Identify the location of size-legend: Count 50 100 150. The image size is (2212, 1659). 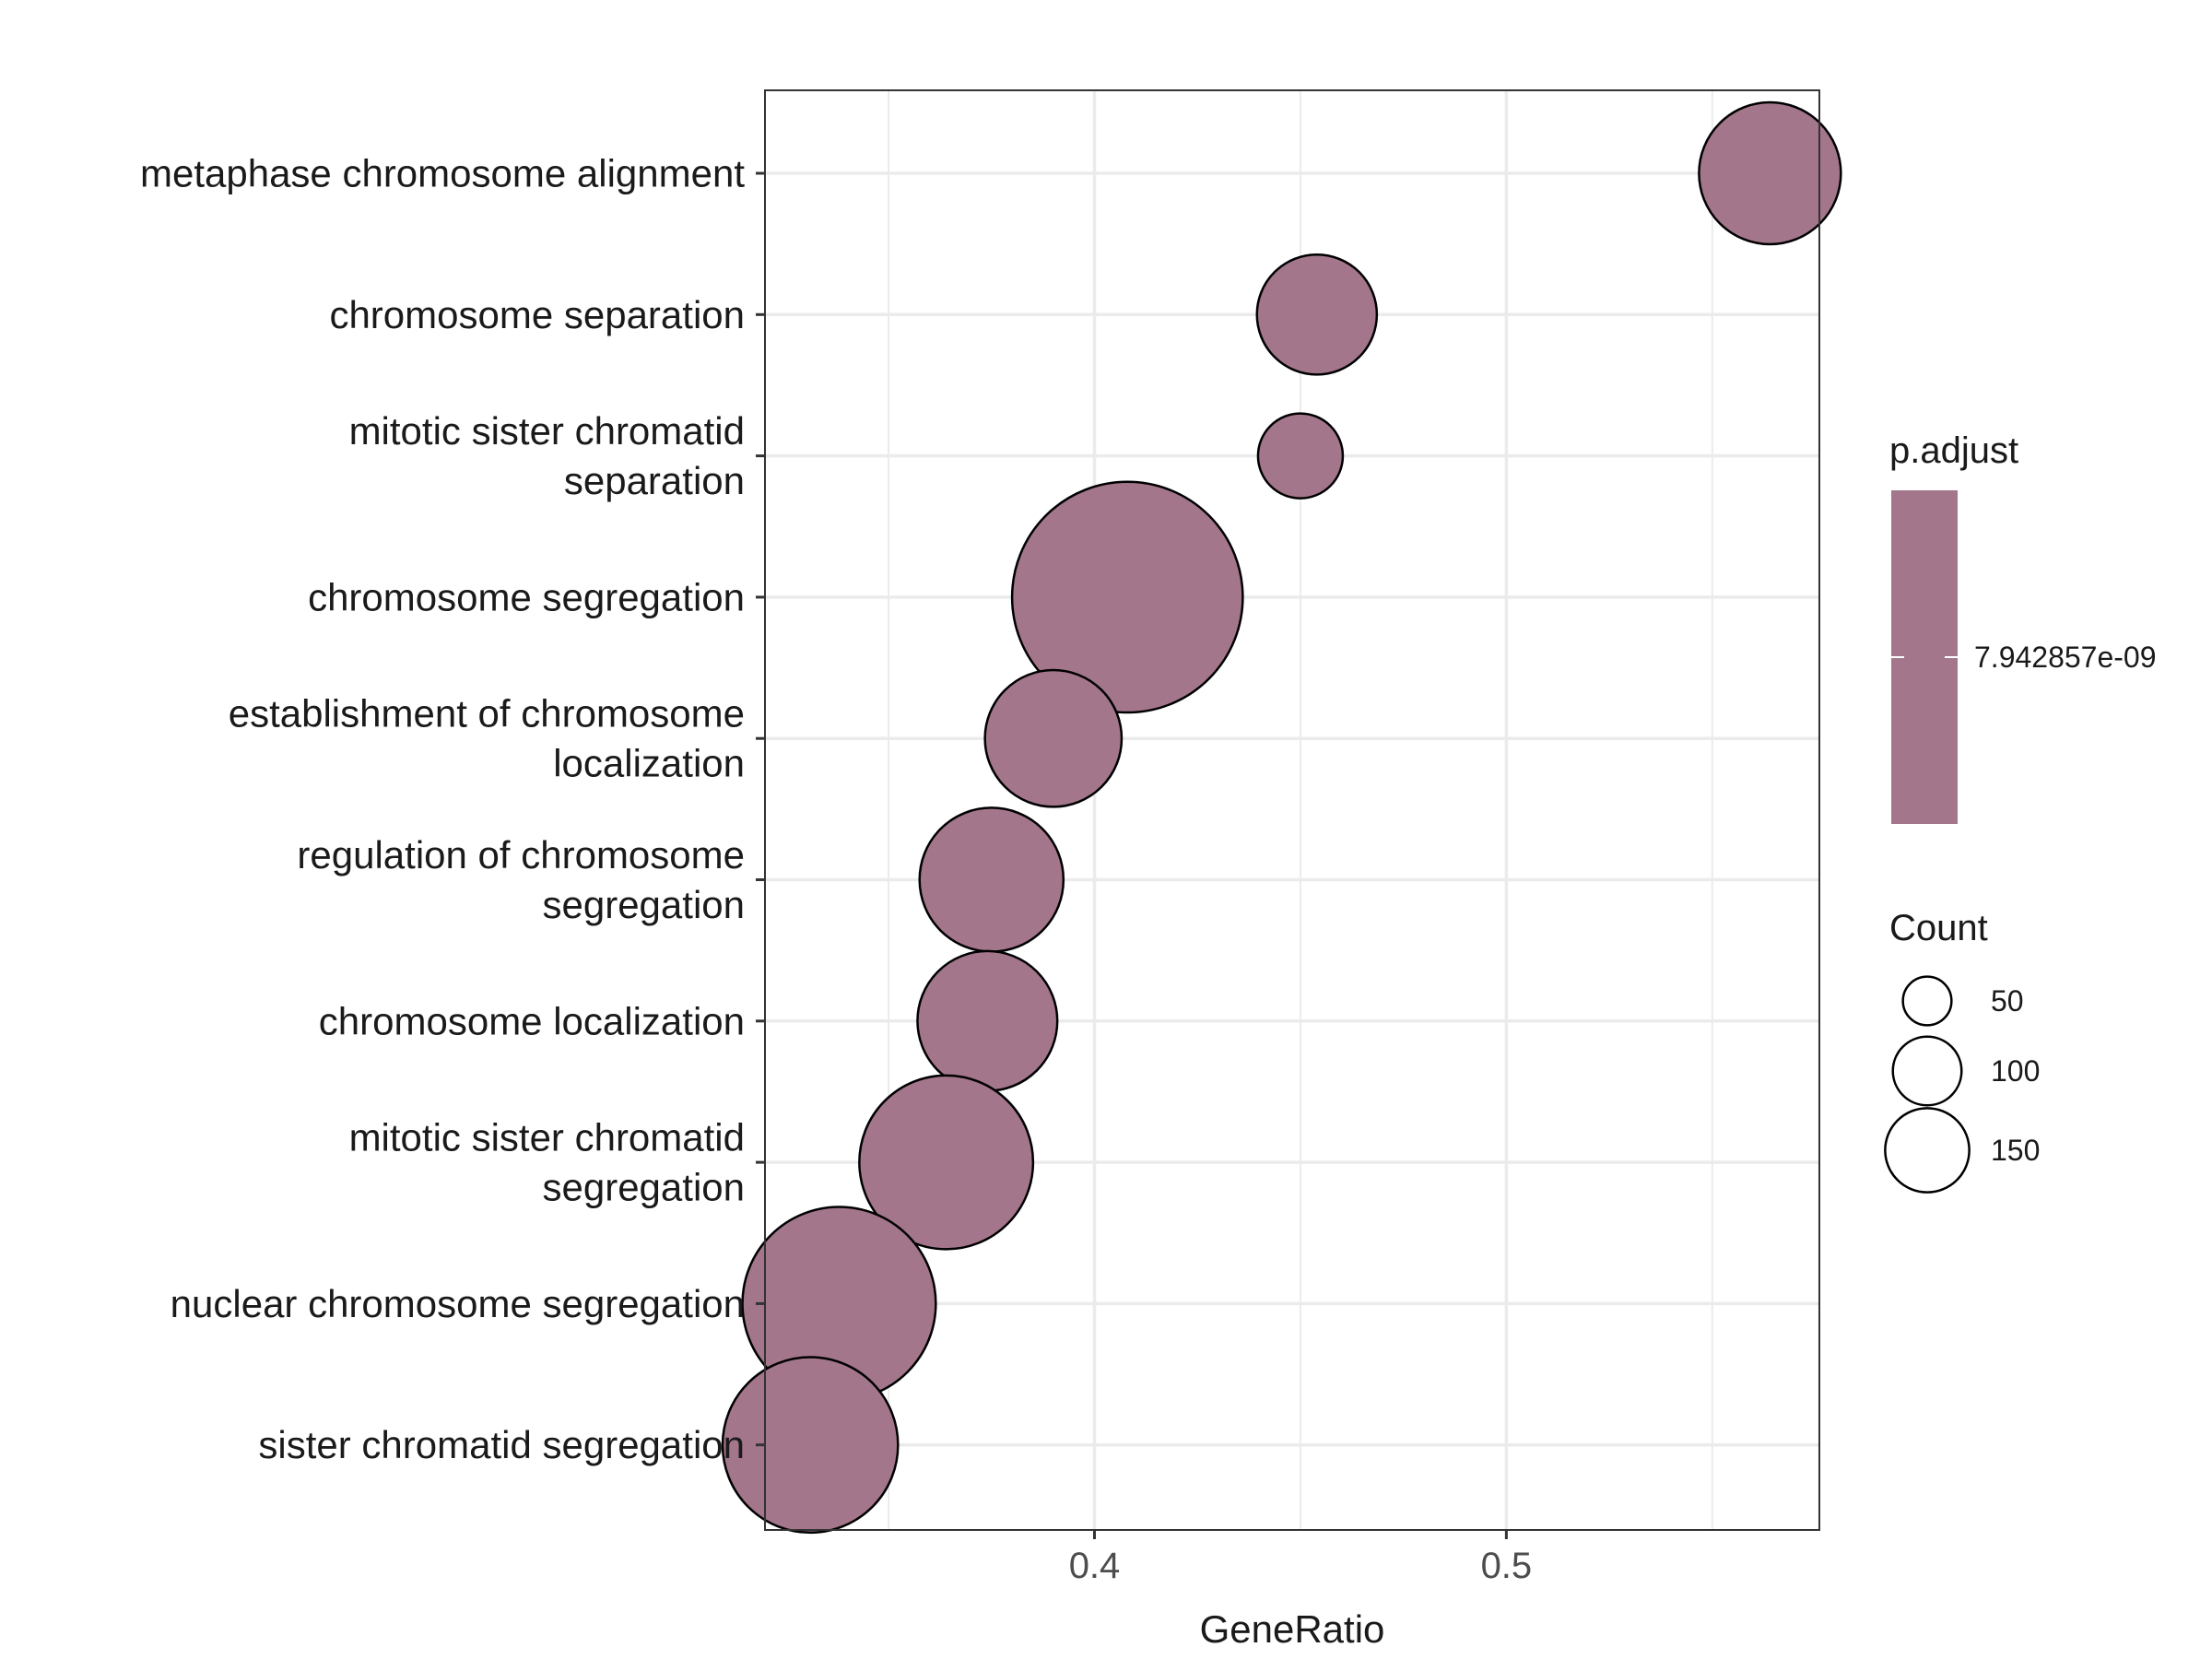
(1962, 1051).